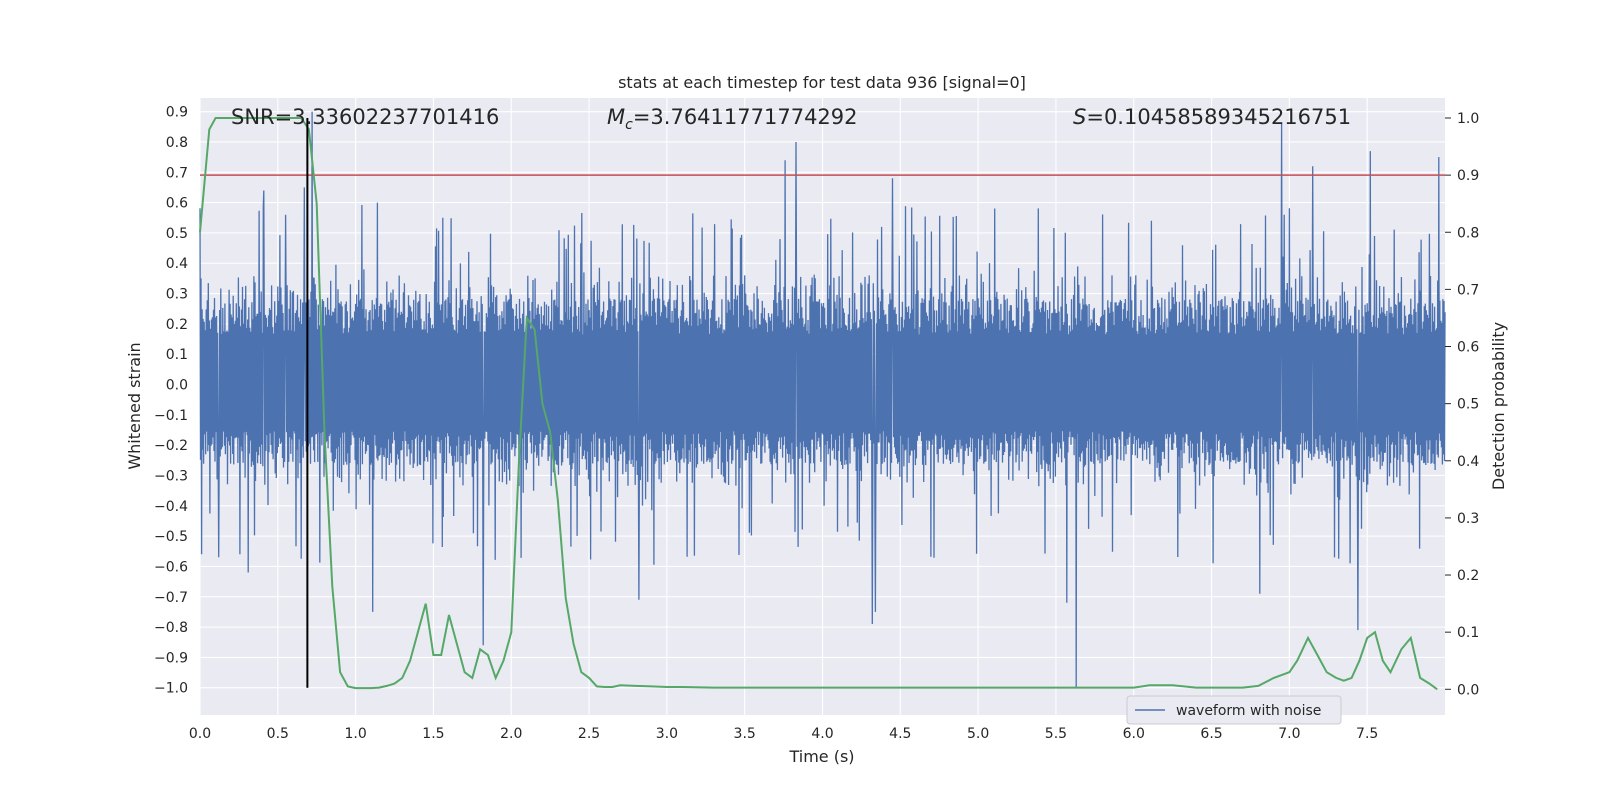 The height and width of the screenshot is (800, 1600). What do you see at coordinates (1218, 117) in the screenshot?
I see `s-value: =0.10458589345216751` at bounding box center [1218, 117].